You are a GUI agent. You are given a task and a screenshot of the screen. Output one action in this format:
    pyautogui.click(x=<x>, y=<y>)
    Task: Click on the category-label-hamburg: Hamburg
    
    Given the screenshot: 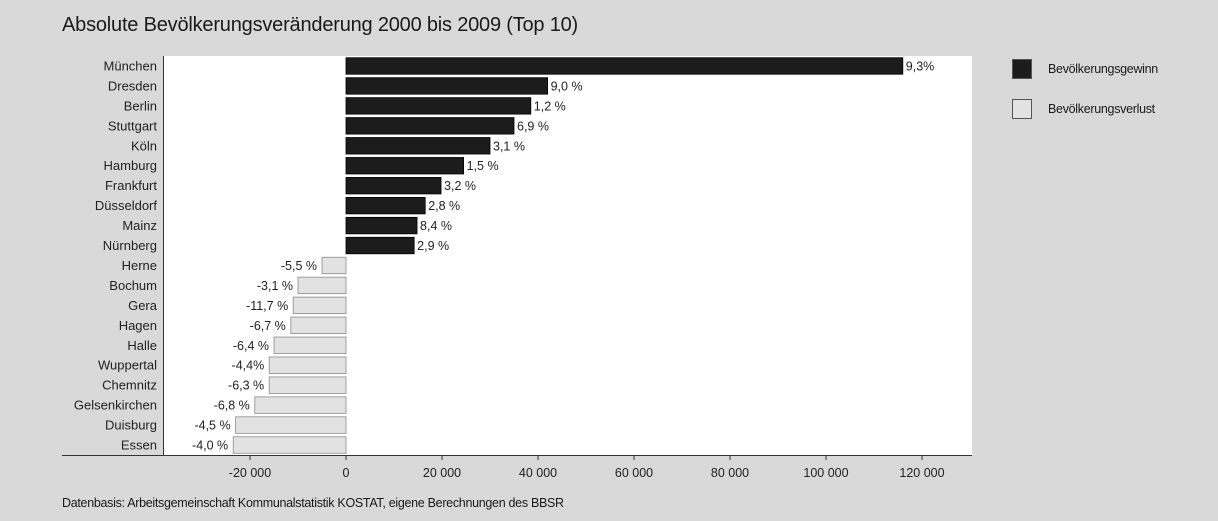 What is the action you would take?
    pyautogui.click(x=130, y=165)
    